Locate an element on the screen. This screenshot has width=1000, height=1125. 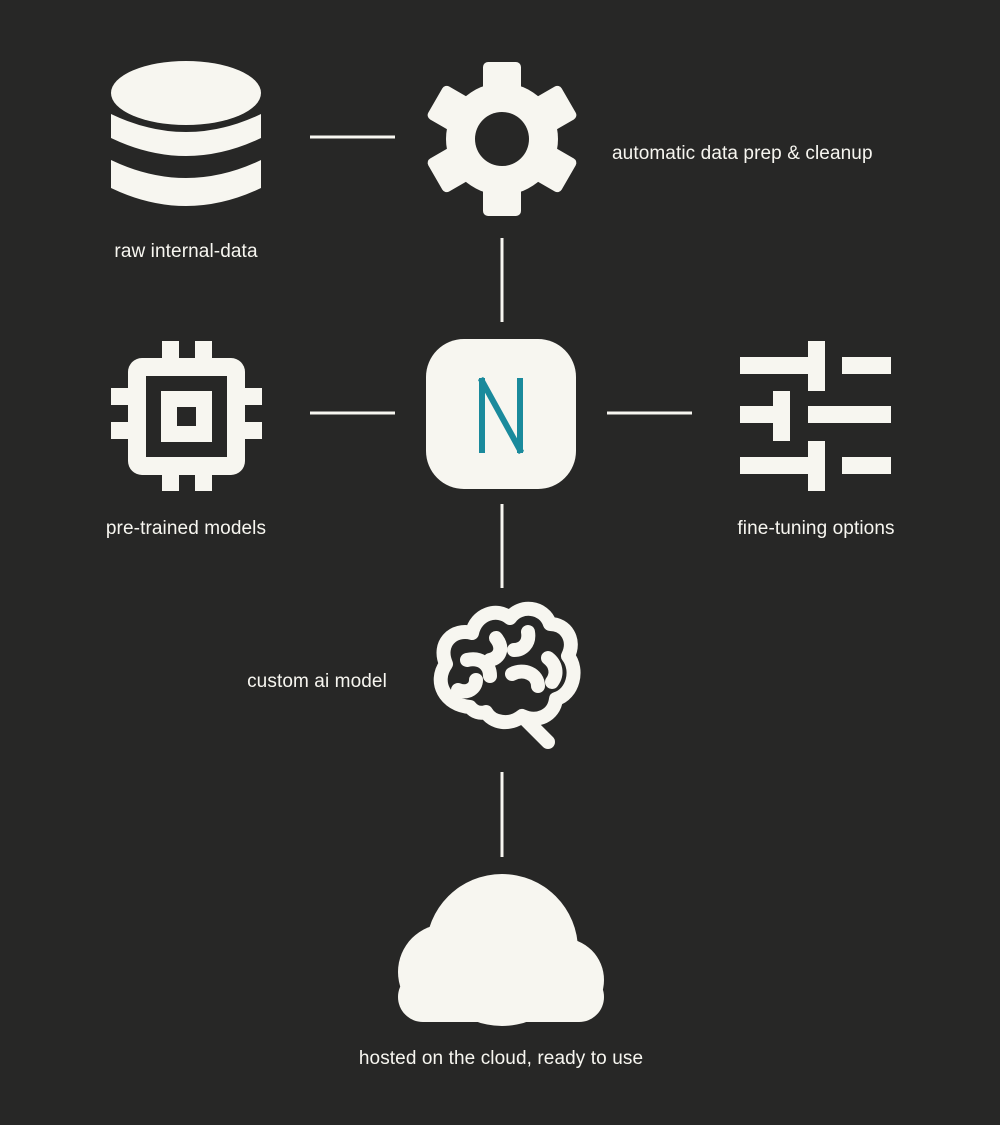
n-logo-icon is located at coordinates (501, 414).